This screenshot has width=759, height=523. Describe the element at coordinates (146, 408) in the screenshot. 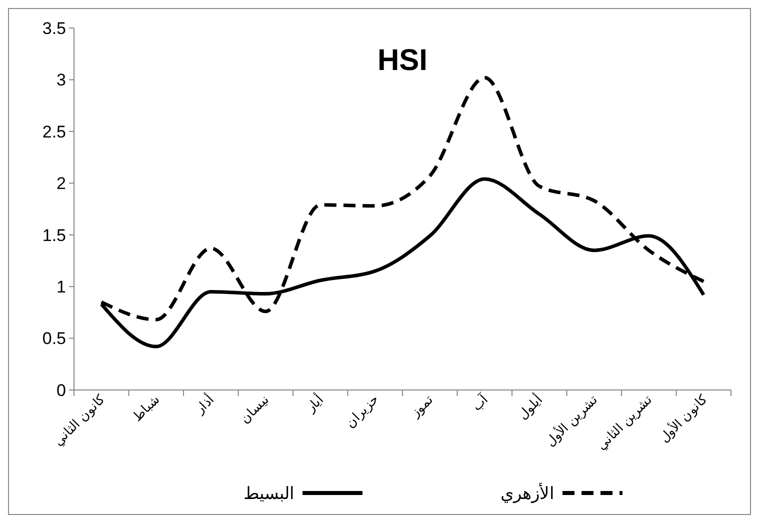

I see `x-tick-label: شباط` at that location.